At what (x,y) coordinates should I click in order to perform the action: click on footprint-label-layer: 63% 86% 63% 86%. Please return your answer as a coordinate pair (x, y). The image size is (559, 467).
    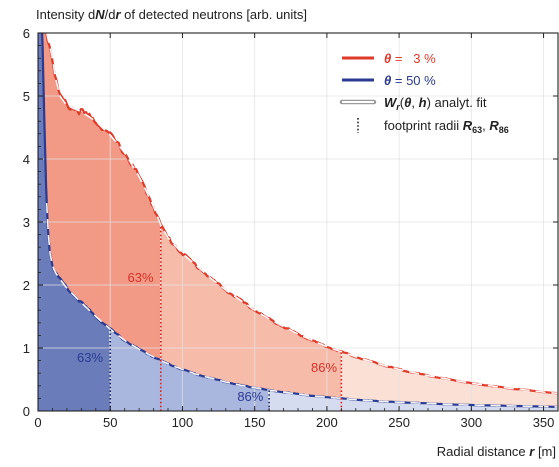
    Looking at the image, I should click on (207, 337).